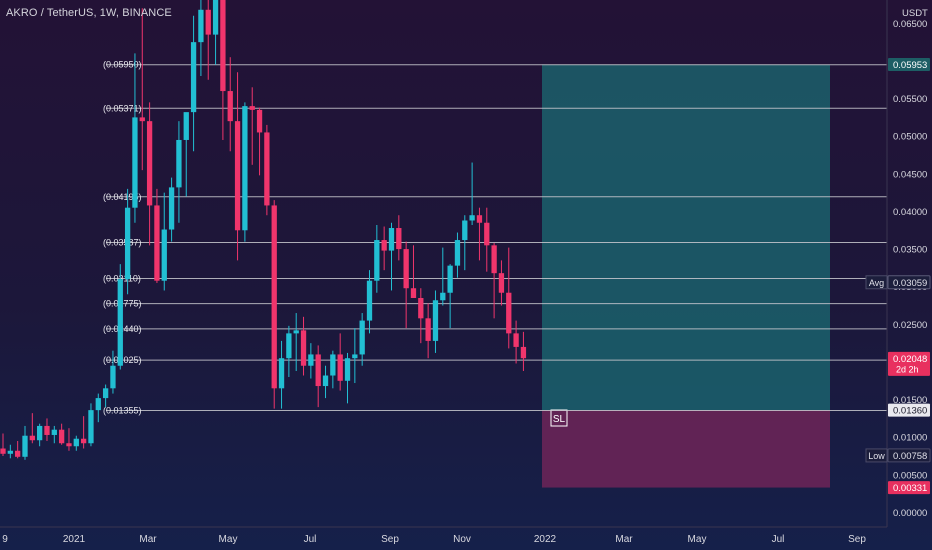  What do you see at coordinates (122, 411) in the screenshot?
I see `fib-label: (0.01355)` at bounding box center [122, 411].